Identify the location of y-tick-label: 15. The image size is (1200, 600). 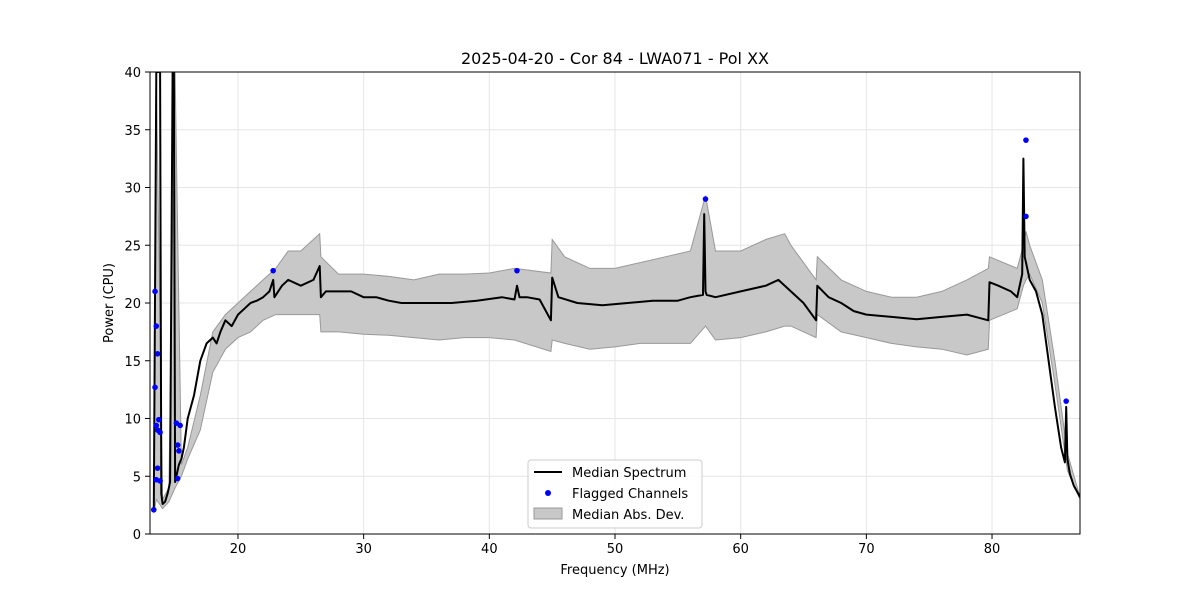
(132, 362).